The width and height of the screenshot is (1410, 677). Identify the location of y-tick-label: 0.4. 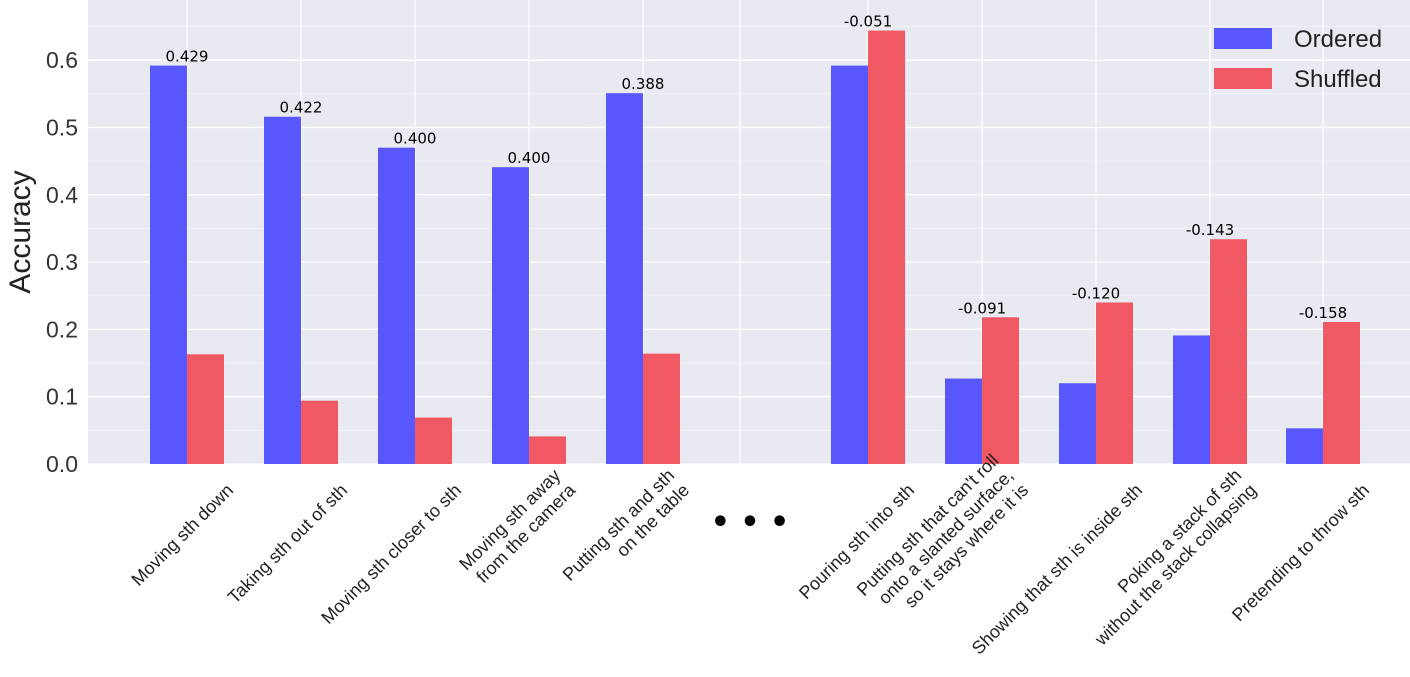
(62, 195).